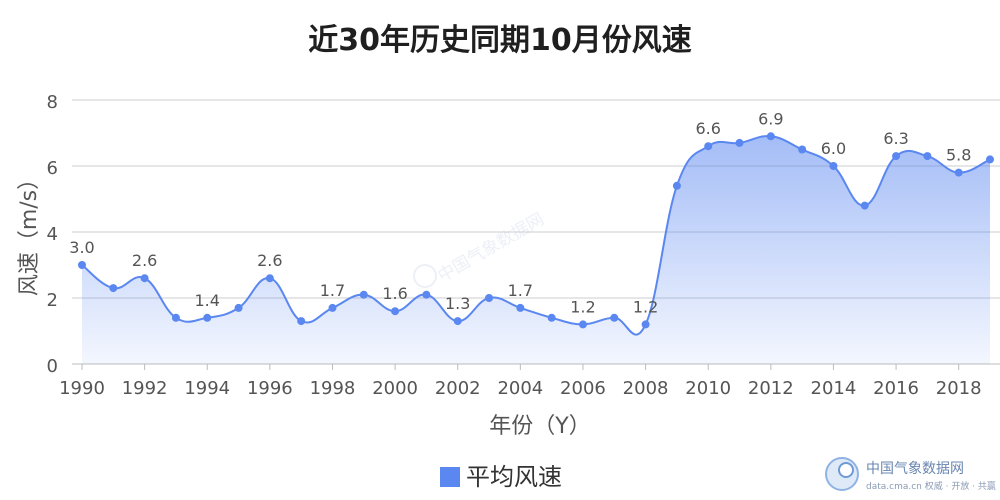  Describe the element at coordinates (770, 118) in the screenshot. I see `data-label: 6.9` at that location.